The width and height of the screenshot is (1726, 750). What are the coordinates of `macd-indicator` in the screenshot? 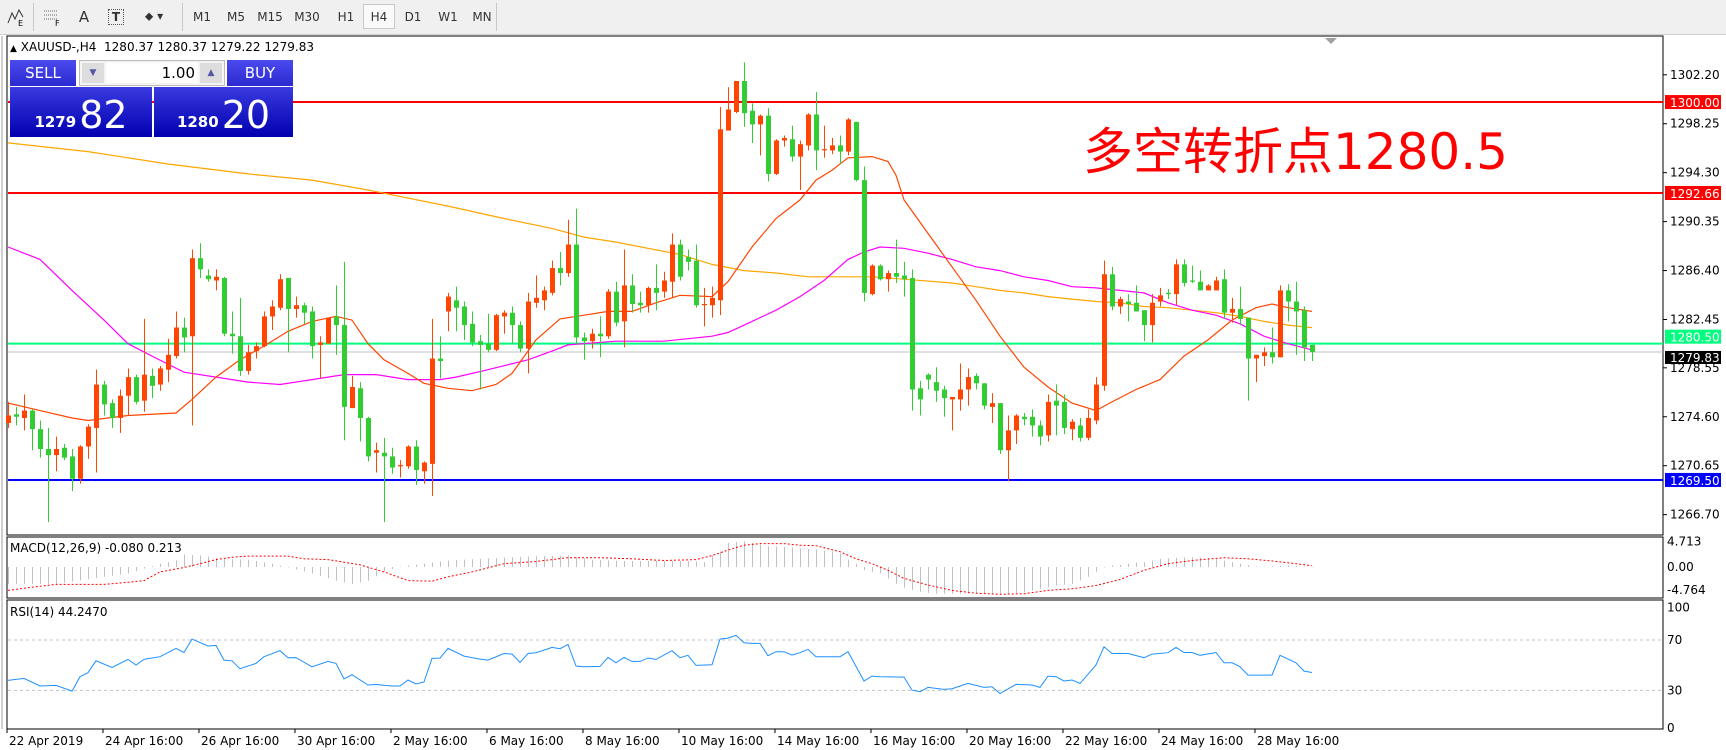 It's located at (660, 568).